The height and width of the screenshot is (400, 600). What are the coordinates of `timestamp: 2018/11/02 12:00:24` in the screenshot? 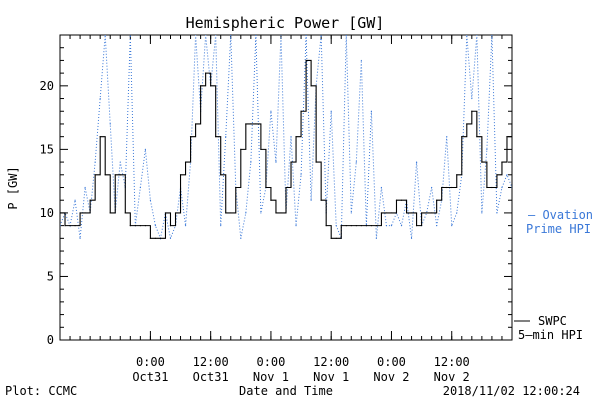 It's located at (511, 391).